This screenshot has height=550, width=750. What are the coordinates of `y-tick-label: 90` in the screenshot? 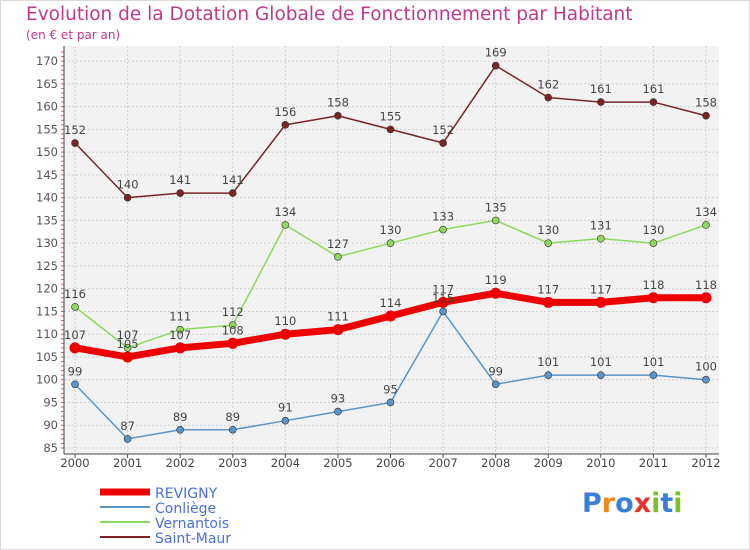 It's located at (50, 425).